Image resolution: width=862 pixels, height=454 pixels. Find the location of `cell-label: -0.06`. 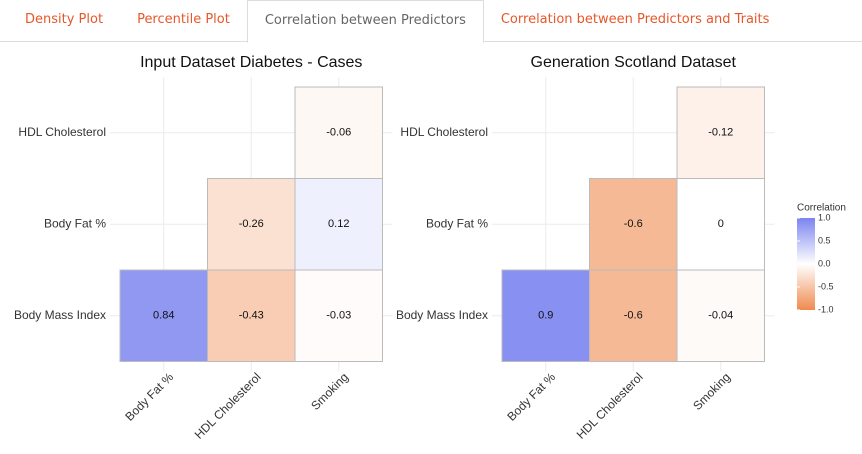

cell-label: -0.06 is located at coordinates (338, 133).